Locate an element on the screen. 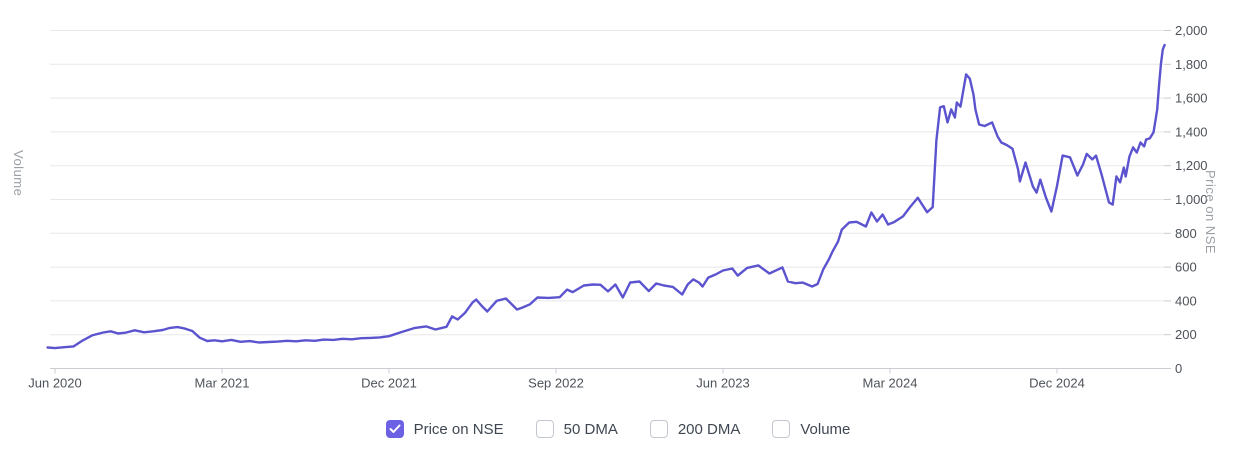  y-axis-title-price: Price on NSE is located at coordinates (1210, 212).